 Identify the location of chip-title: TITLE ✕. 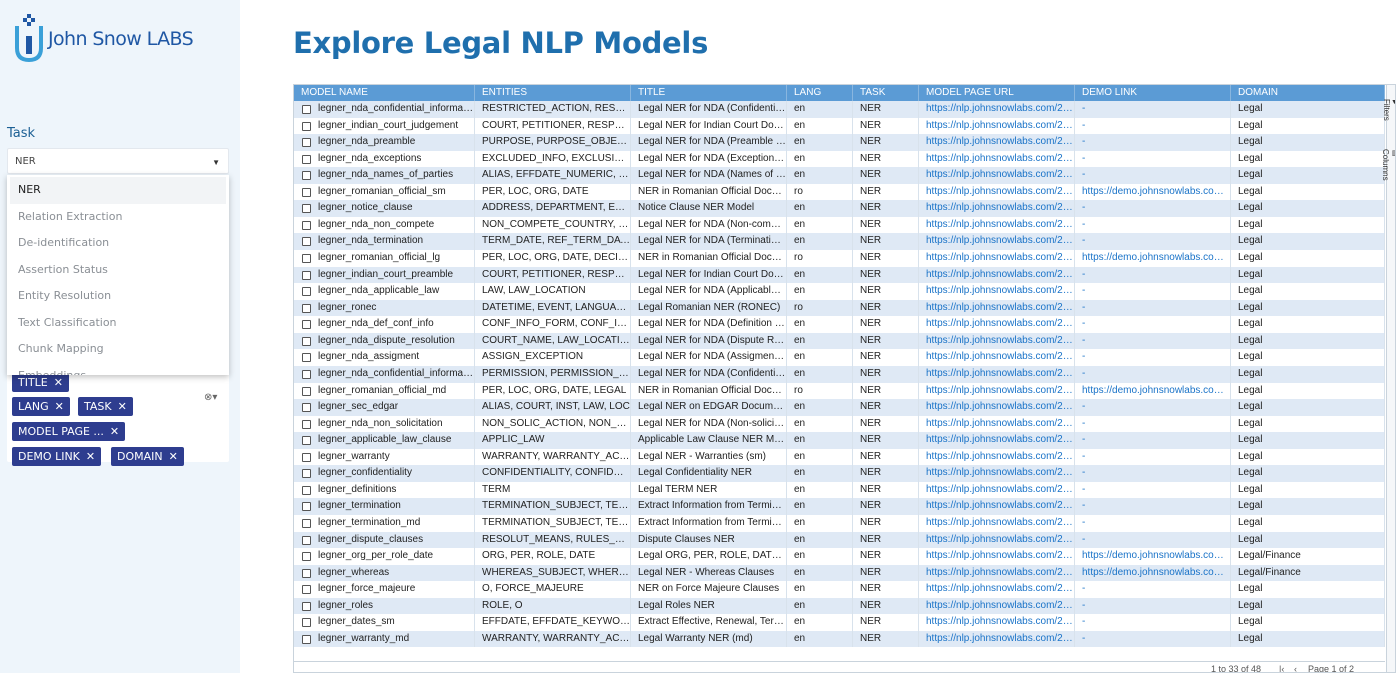
(40, 382).